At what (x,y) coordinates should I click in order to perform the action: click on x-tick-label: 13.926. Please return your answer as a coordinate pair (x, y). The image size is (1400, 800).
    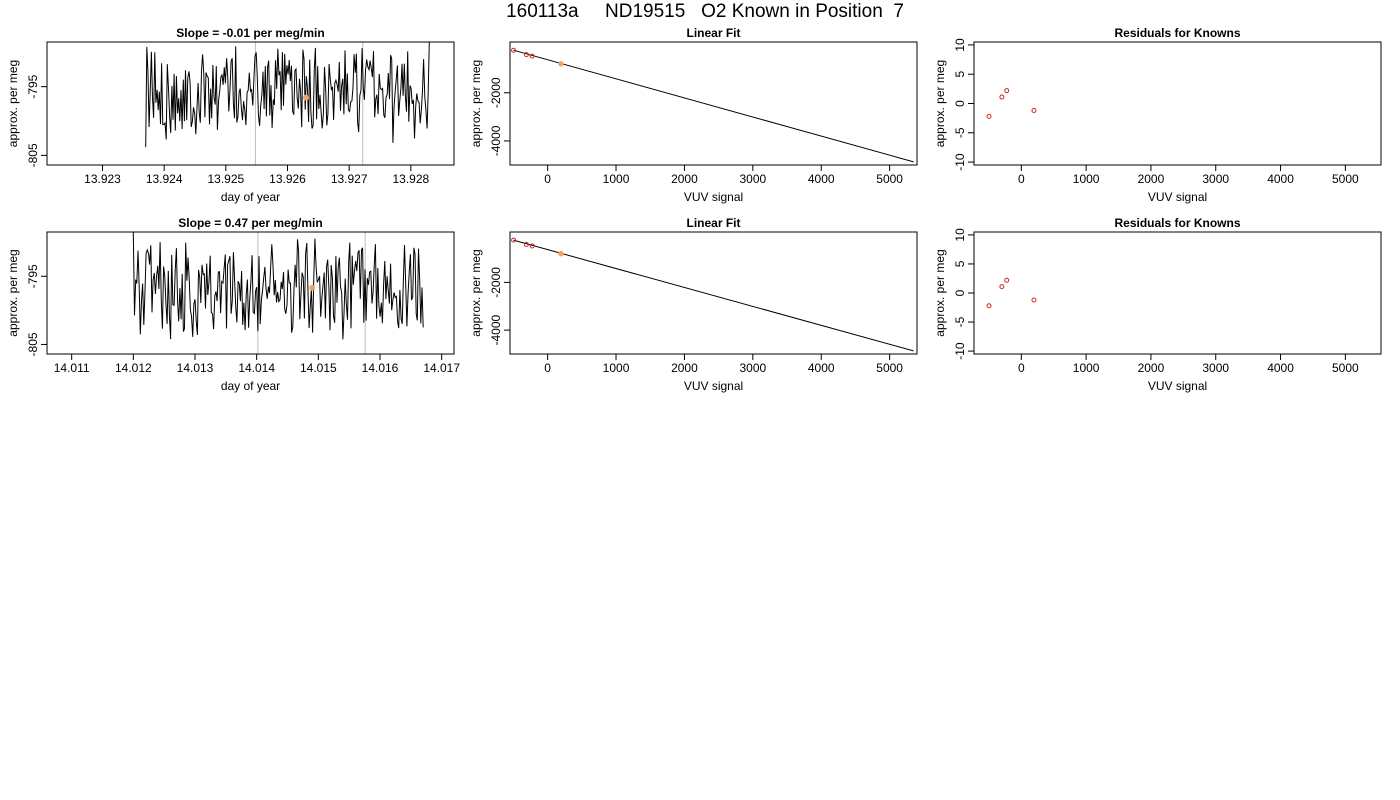
    Looking at the image, I should click on (287, 179).